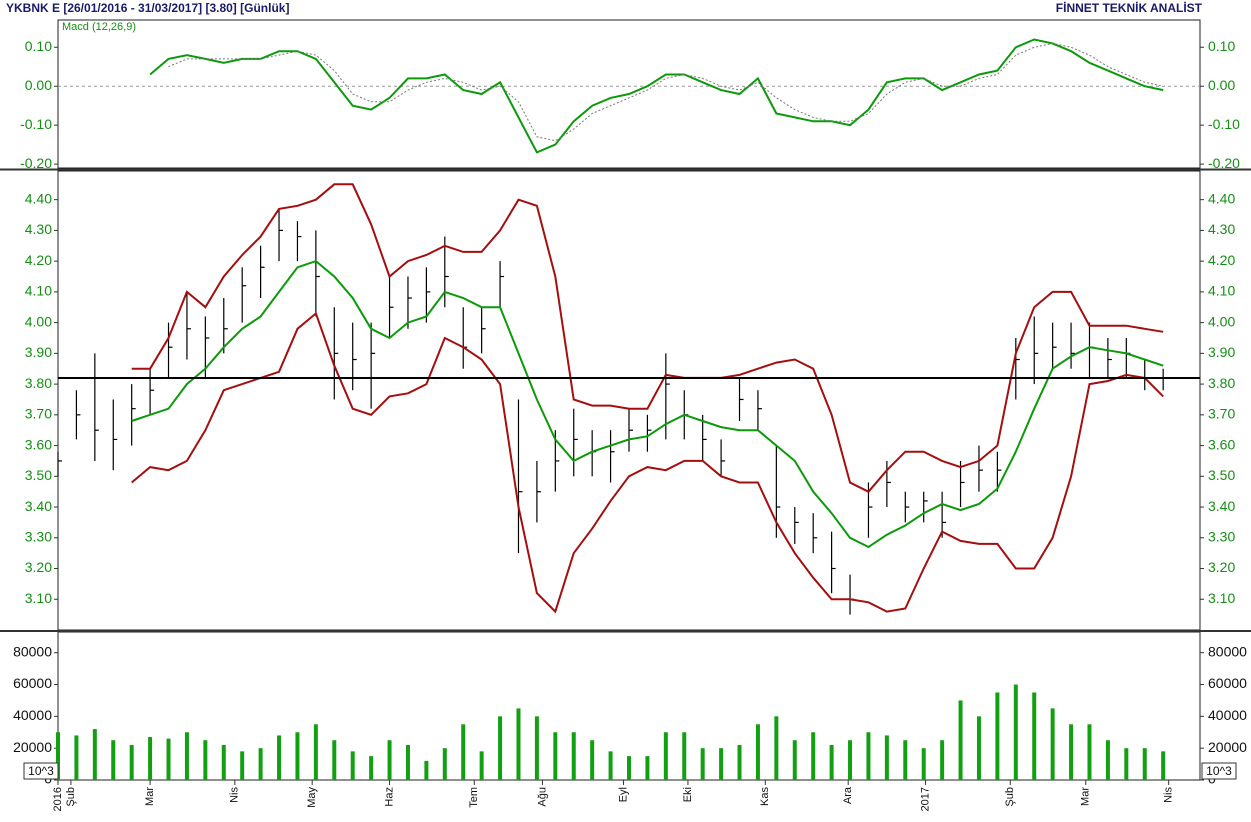 The height and width of the screenshot is (822, 1251). I want to click on y-tick-label: 3.60, so click(38, 444).